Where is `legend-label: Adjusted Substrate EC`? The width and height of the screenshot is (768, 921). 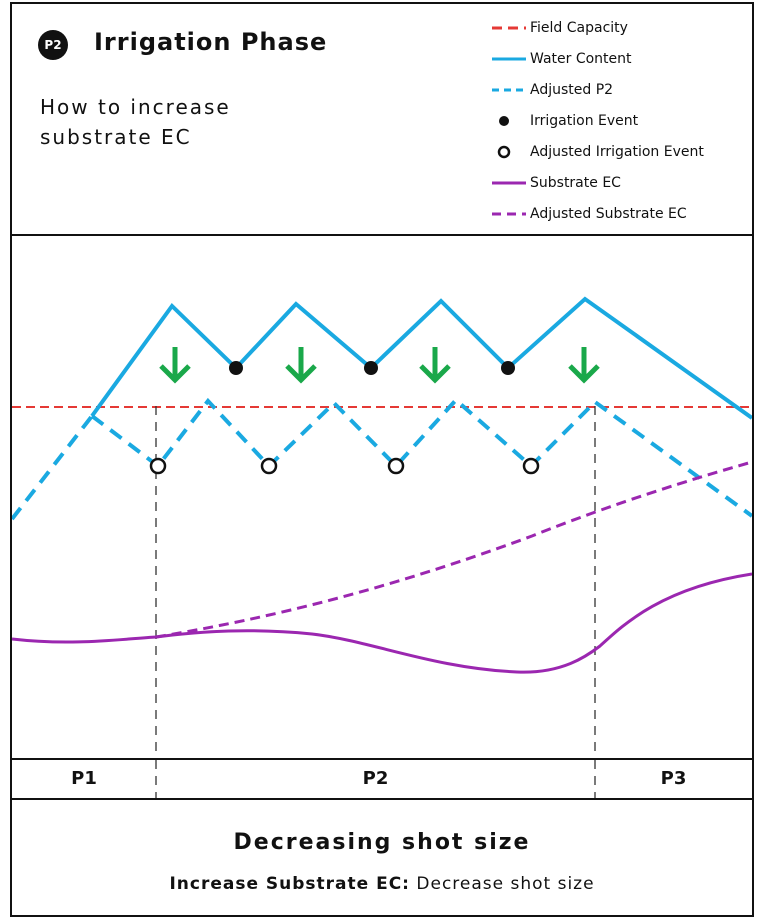 legend-label: Adjusted Substrate EC is located at coordinates (608, 214).